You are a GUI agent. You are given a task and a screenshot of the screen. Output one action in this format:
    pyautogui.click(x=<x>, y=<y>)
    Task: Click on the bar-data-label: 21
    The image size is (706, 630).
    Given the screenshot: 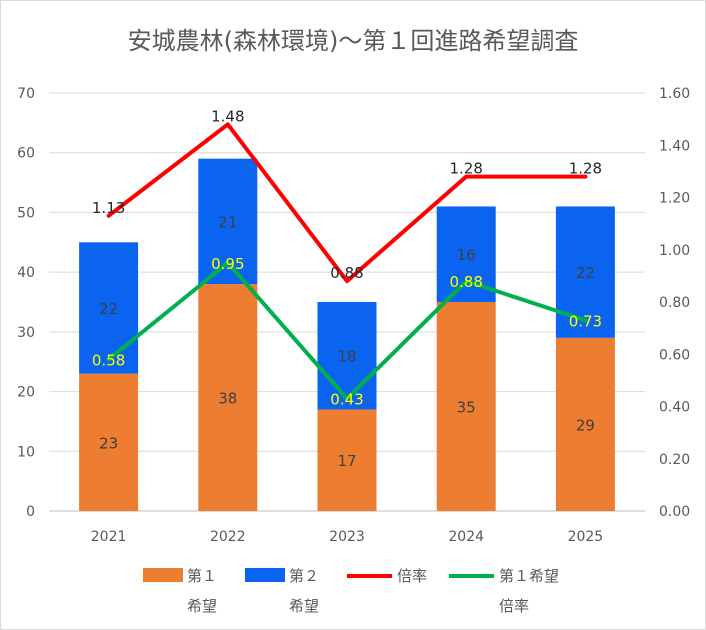 What is the action you would take?
    pyautogui.click(x=227, y=222)
    